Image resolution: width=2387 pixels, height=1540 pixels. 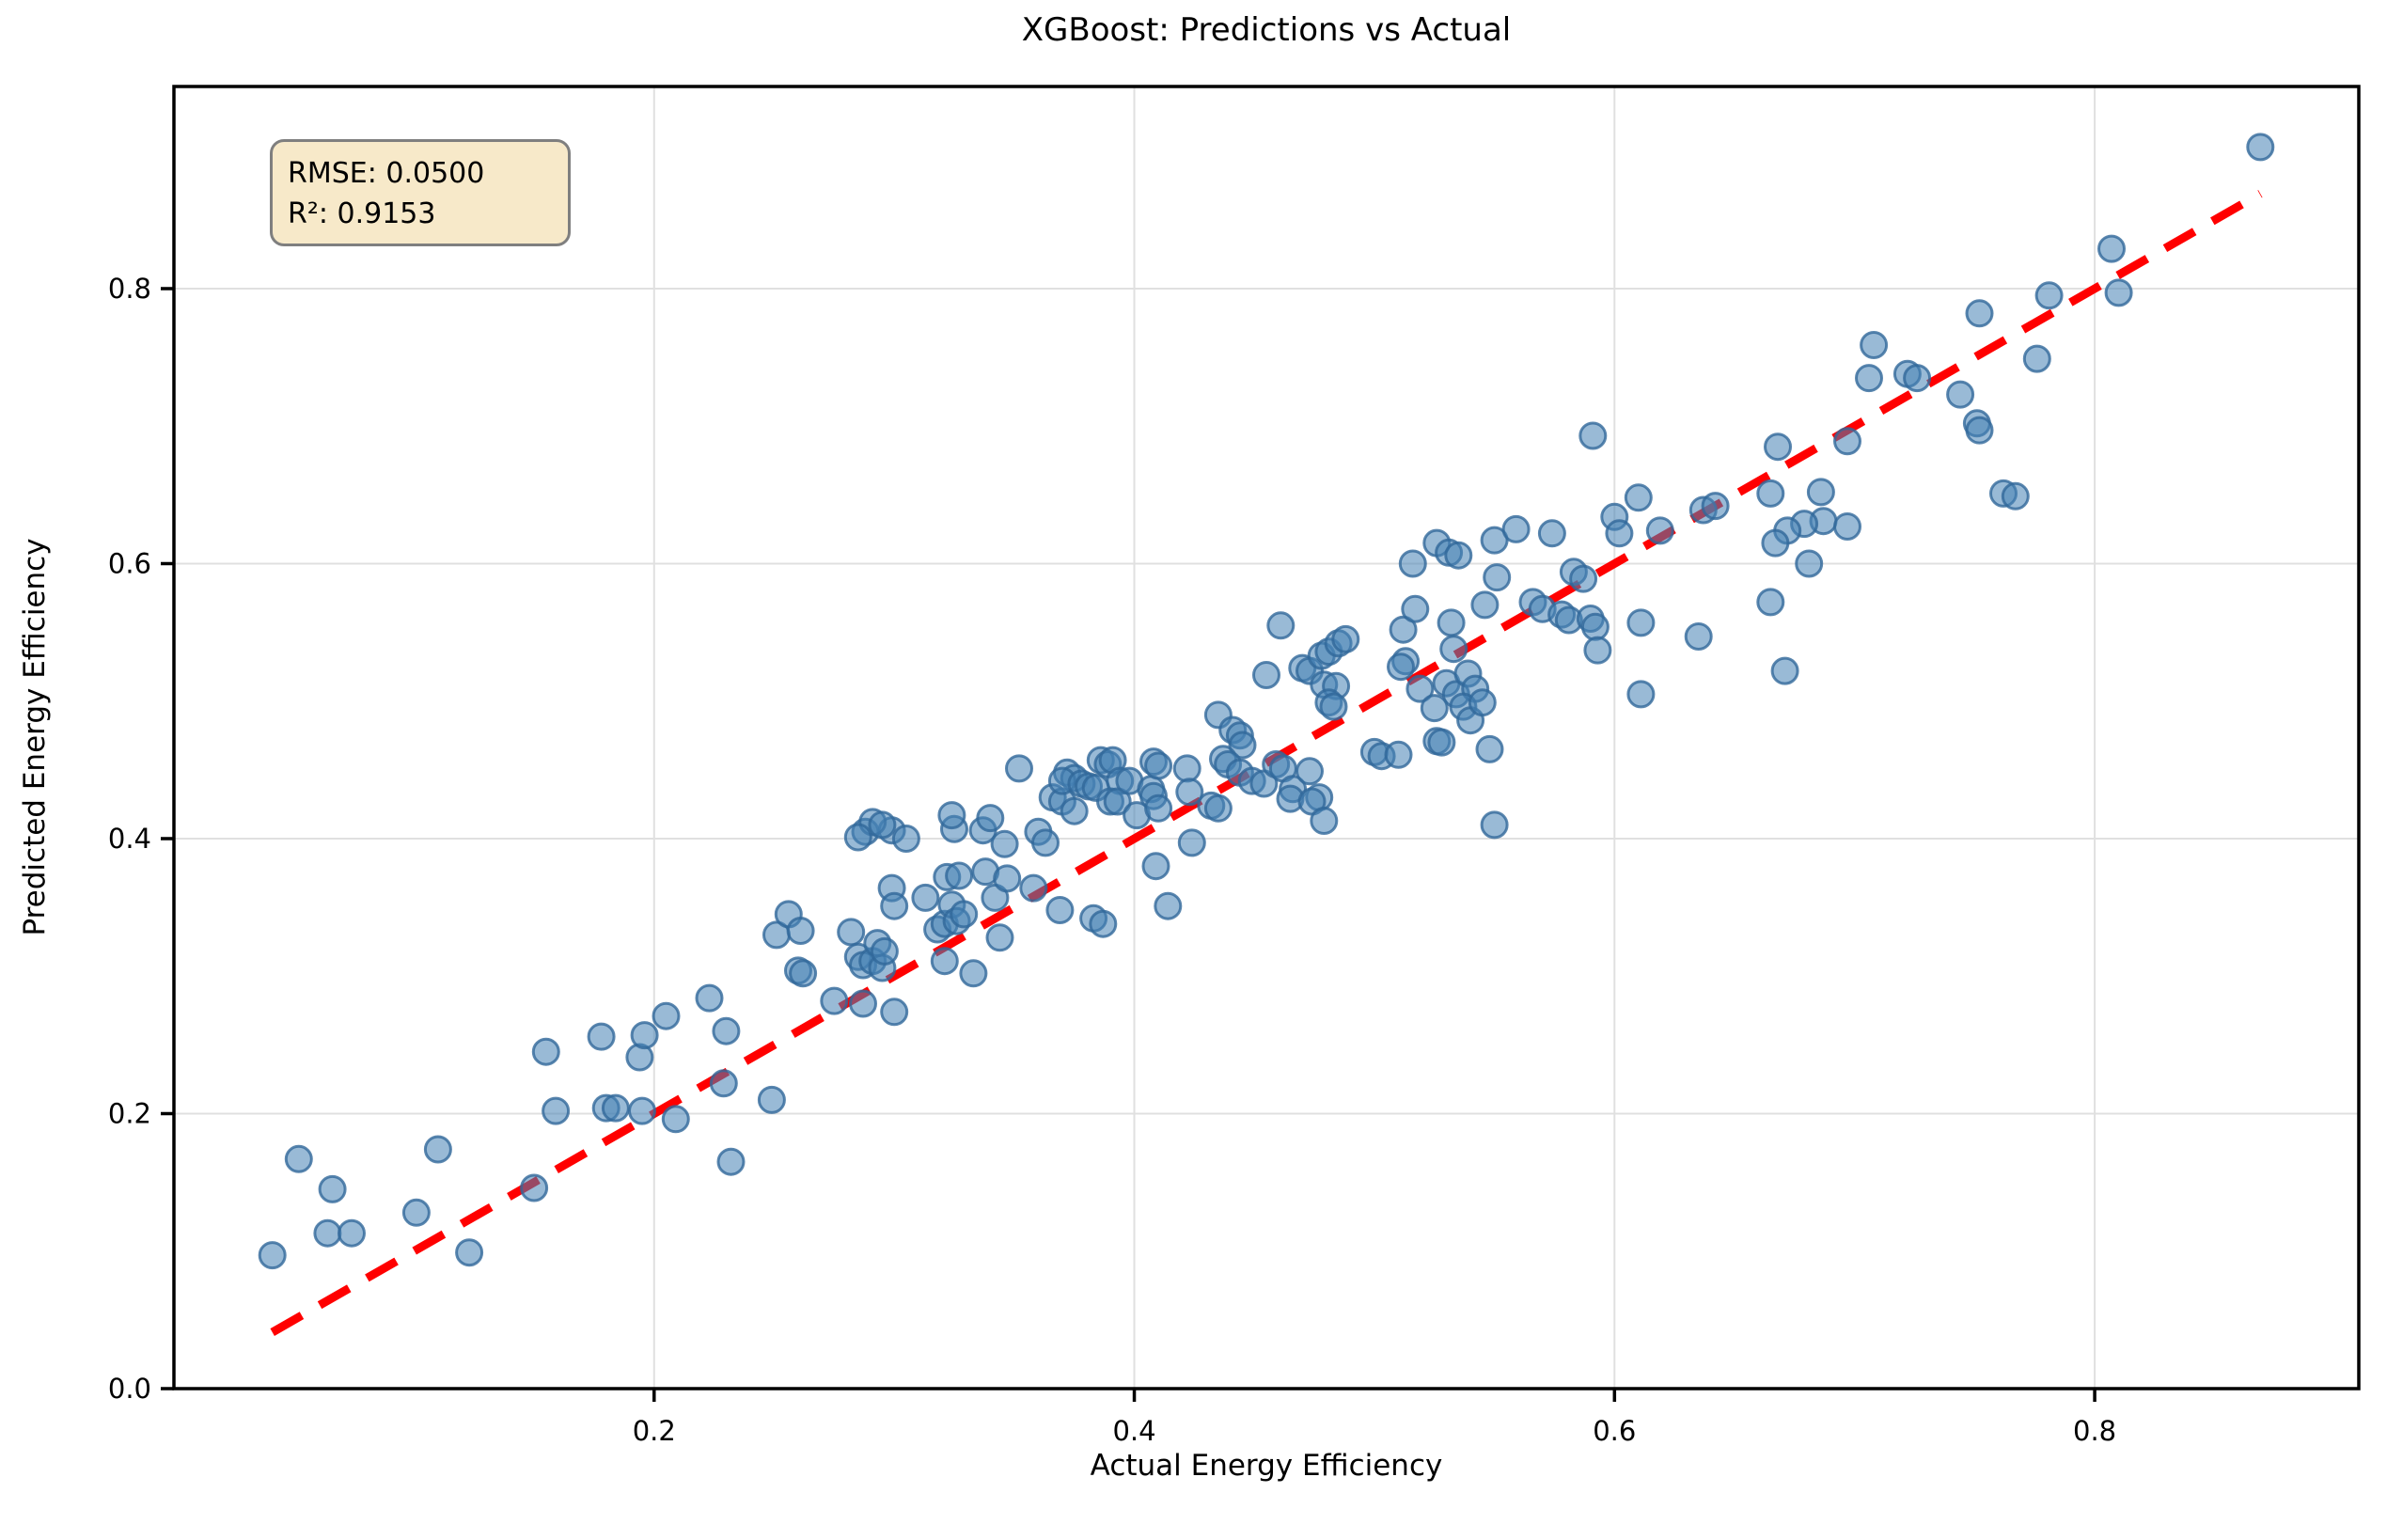 I want to click on x-axis-label: Actual Energy Efficiency, so click(x=1266, y=1466).